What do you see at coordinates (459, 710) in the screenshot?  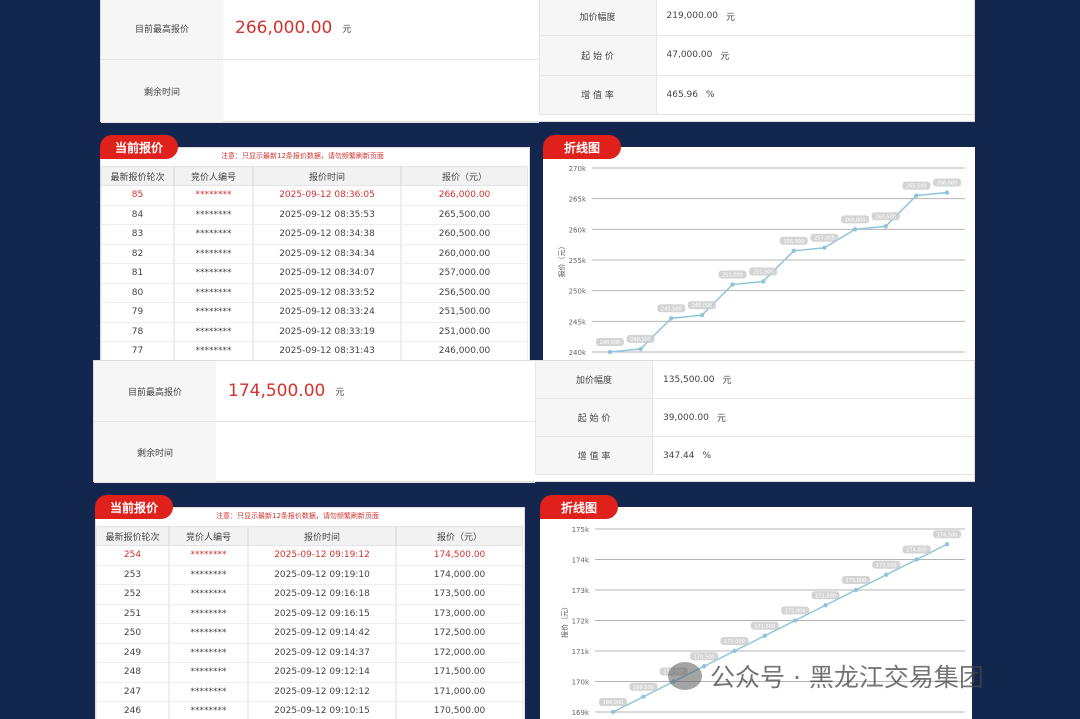 I see `table-cell: 170,500.00` at bounding box center [459, 710].